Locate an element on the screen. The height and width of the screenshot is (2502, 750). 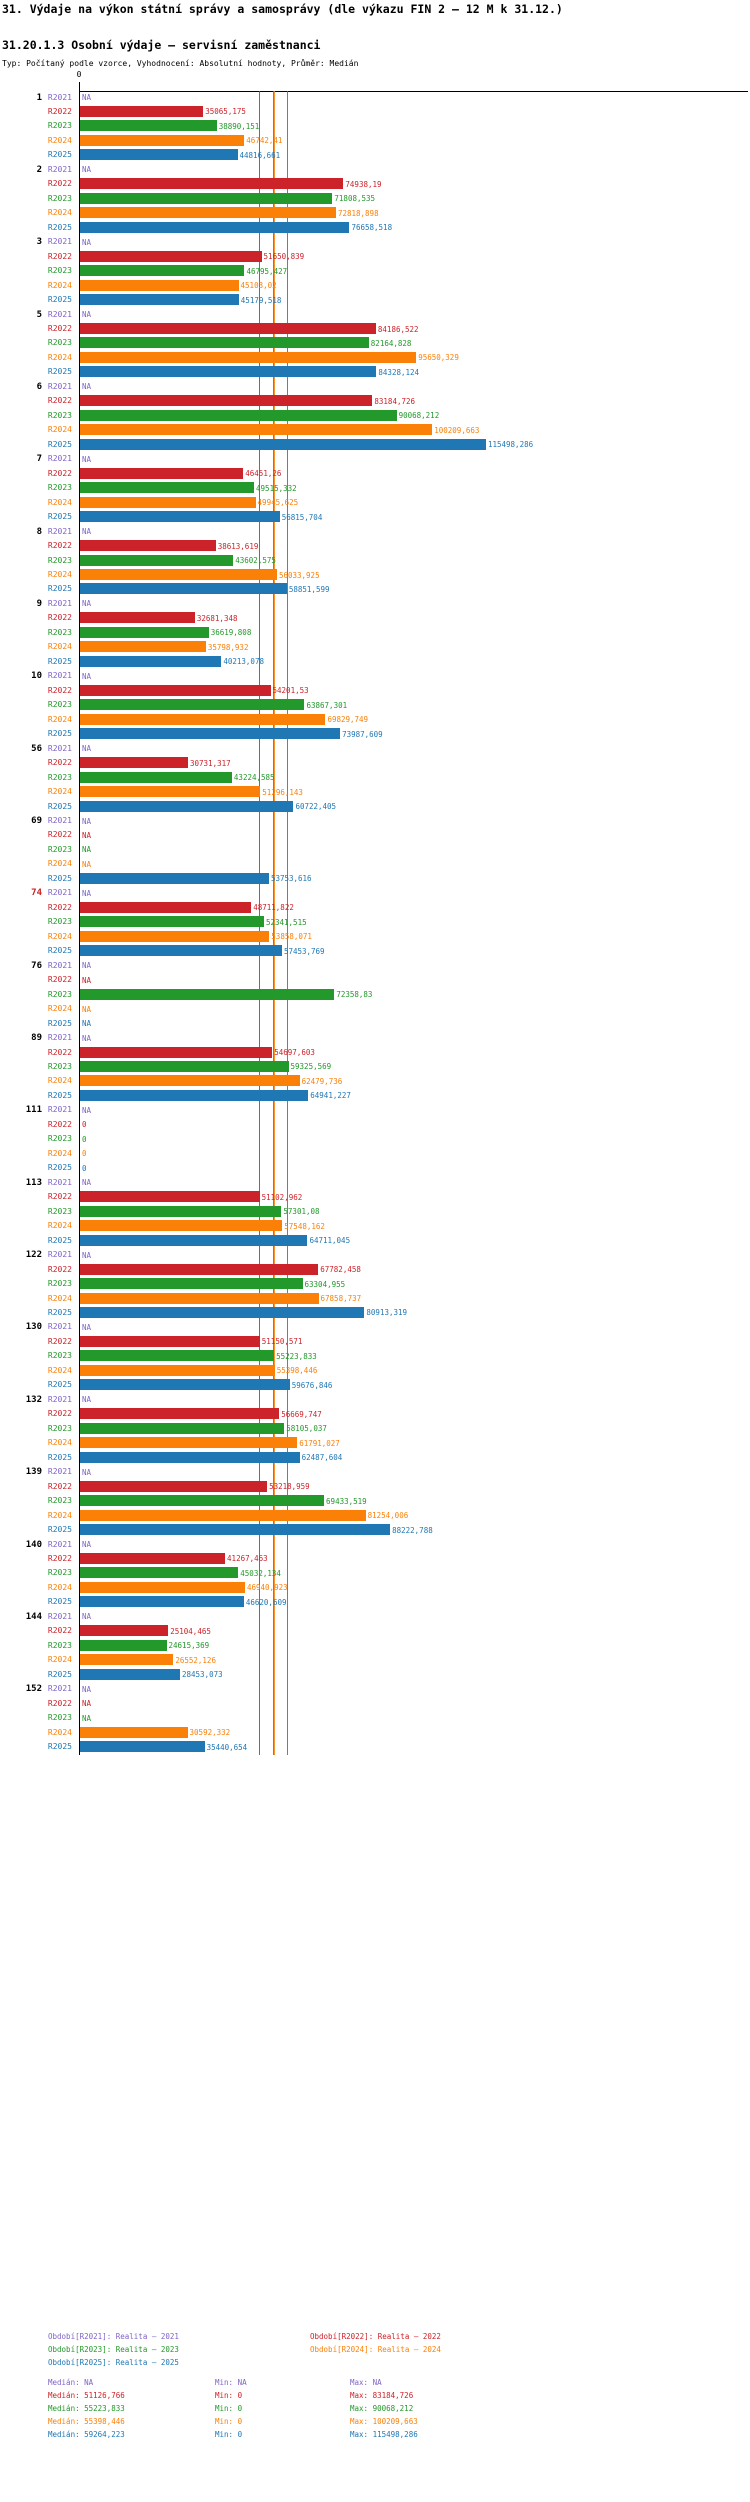
bar-56-r2024 is located at coordinates (170, 792).